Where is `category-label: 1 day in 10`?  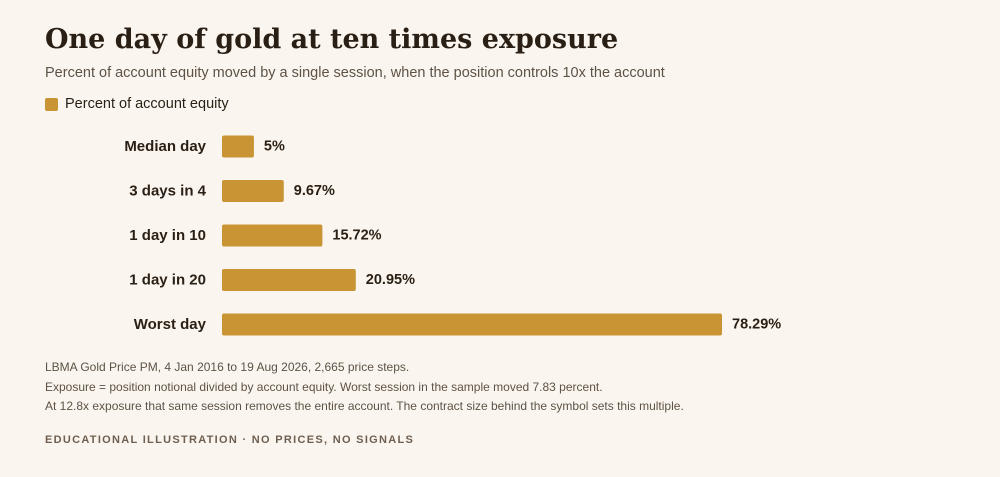
category-label: 1 day in 10 is located at coordinates (167, 235).